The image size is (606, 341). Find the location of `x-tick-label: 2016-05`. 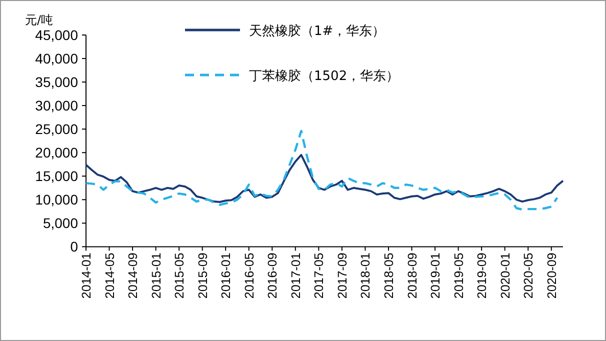

x-tick-label: 2016-05 is located at coordinates (249, 275).